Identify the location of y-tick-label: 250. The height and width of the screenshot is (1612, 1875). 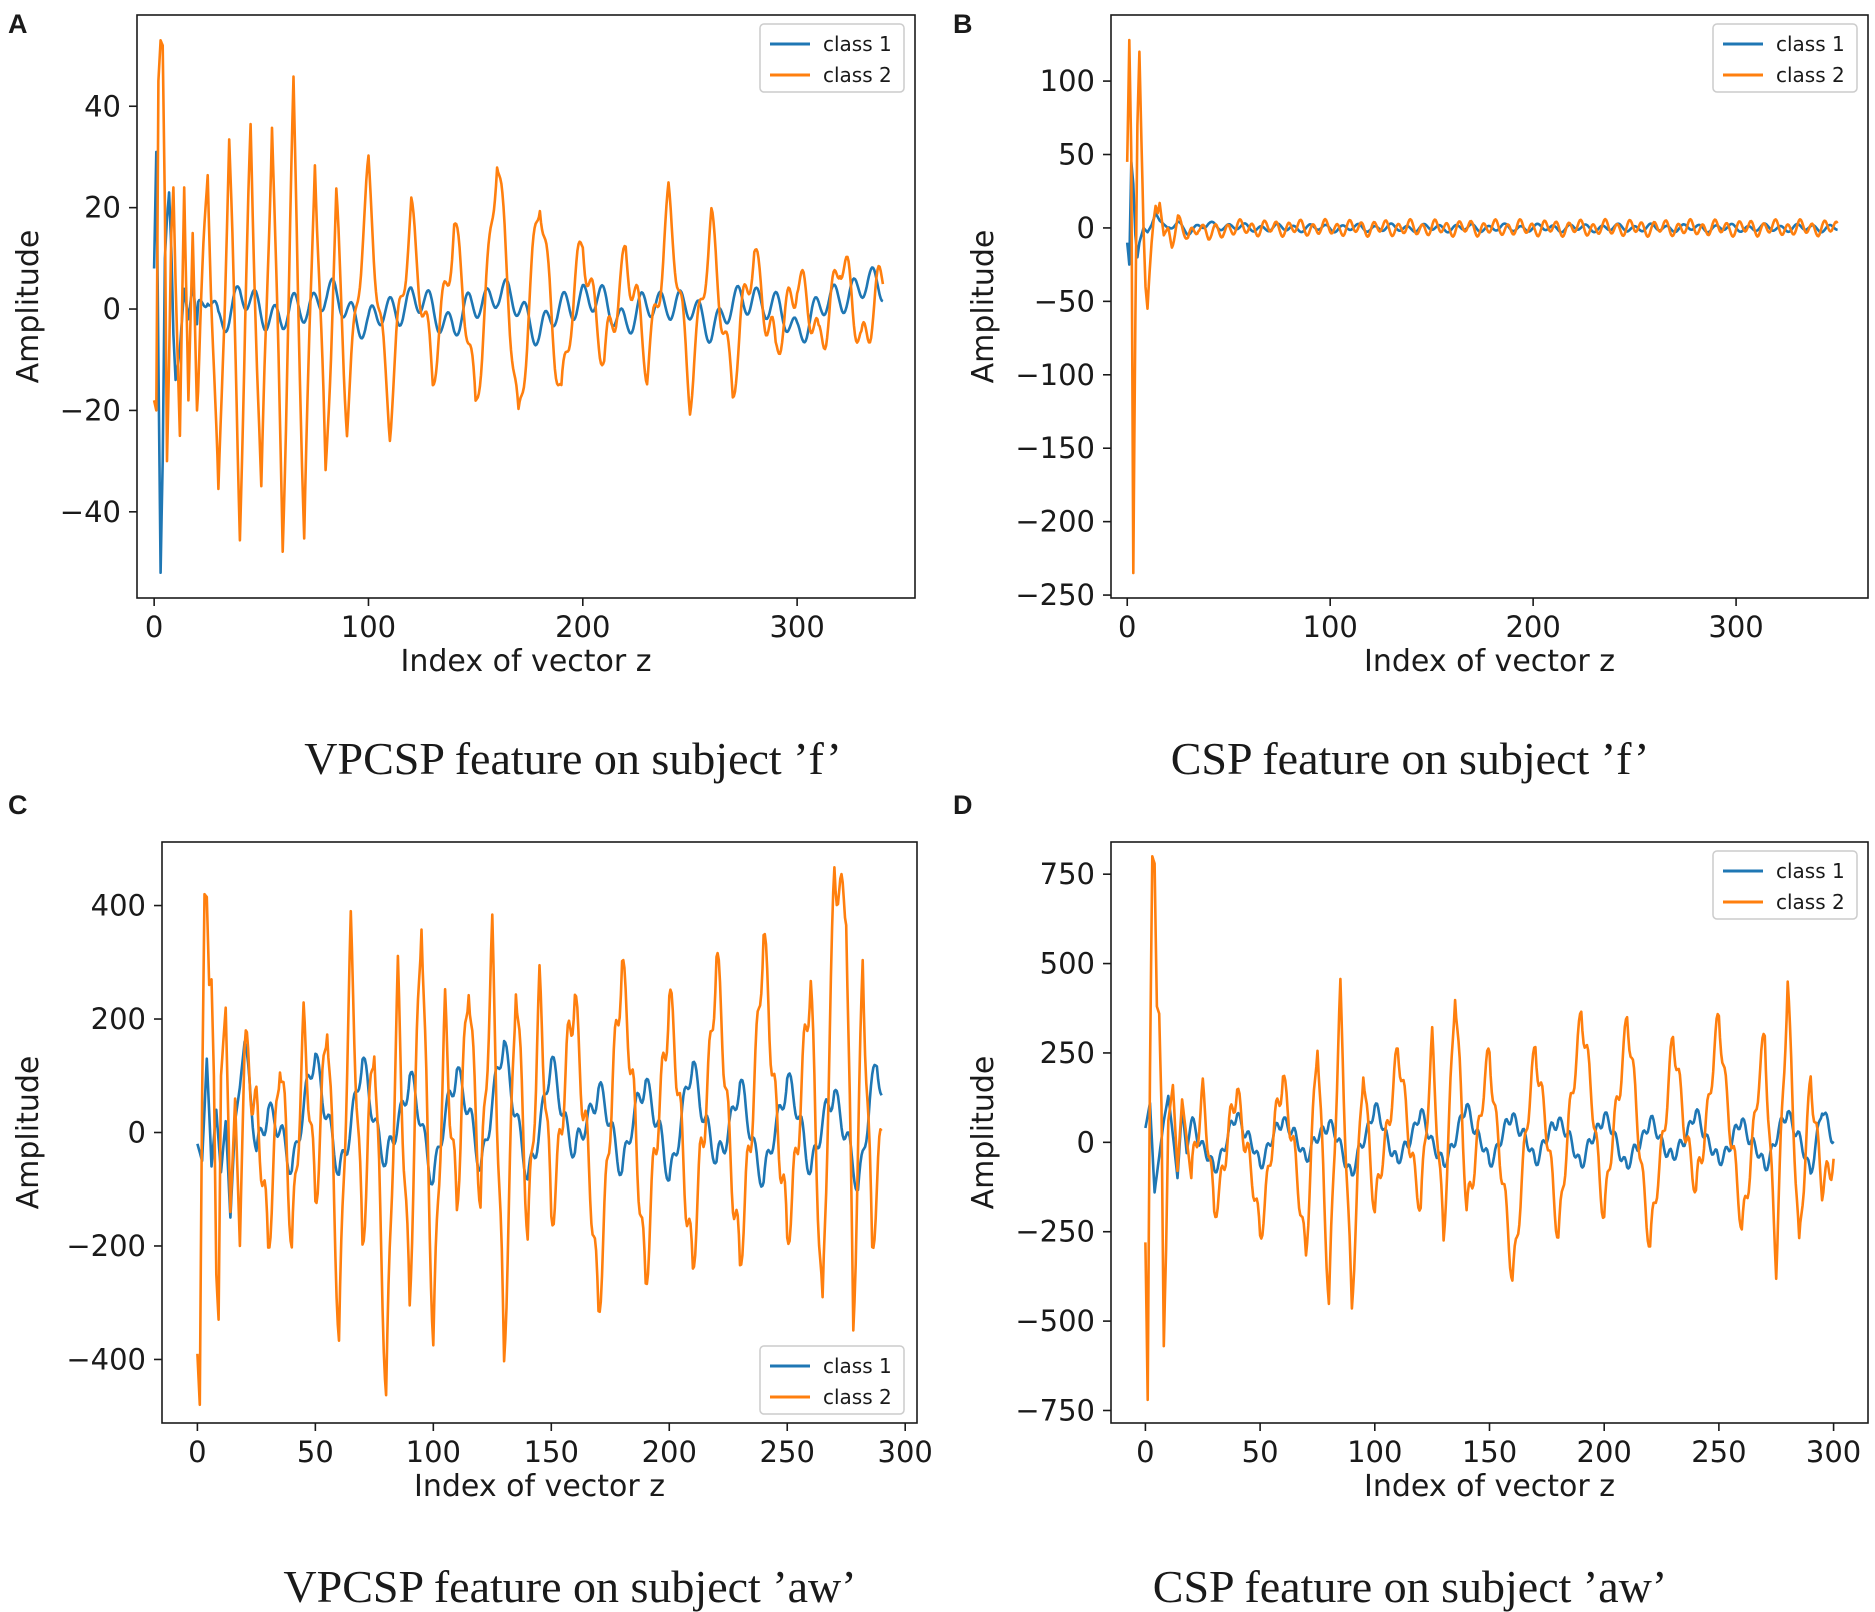
(1067, 1053).